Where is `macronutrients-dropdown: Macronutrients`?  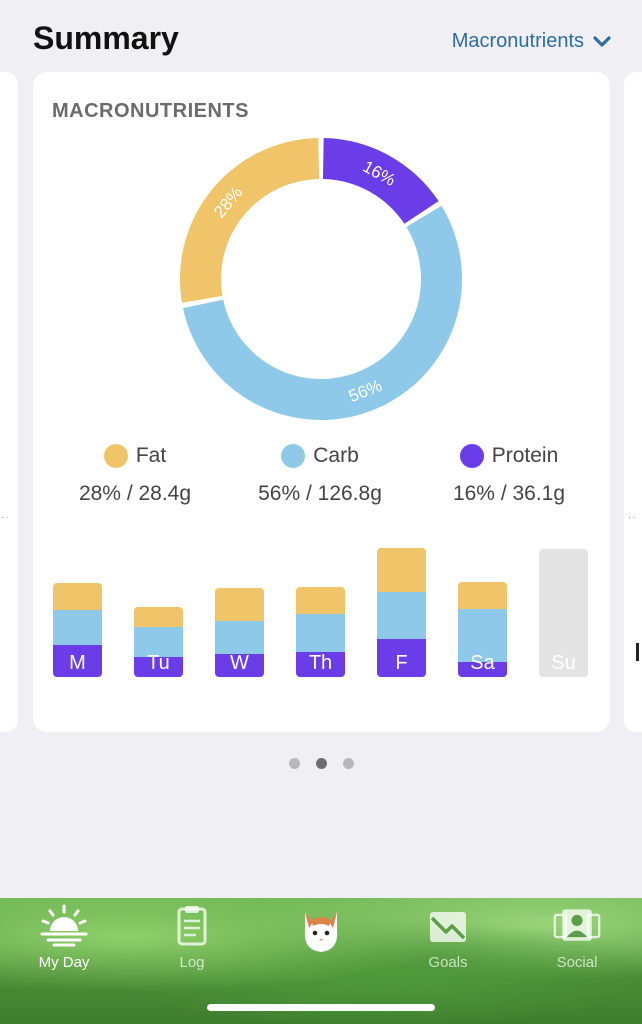 macronutrients-dropdown: Macronutrients is located at coordinates (532, 41).